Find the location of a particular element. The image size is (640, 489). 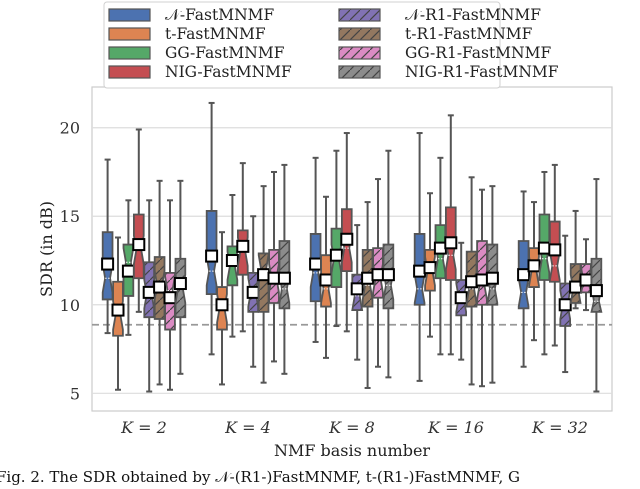

y-tick-label: 5 is located at coordinates (75, 393).